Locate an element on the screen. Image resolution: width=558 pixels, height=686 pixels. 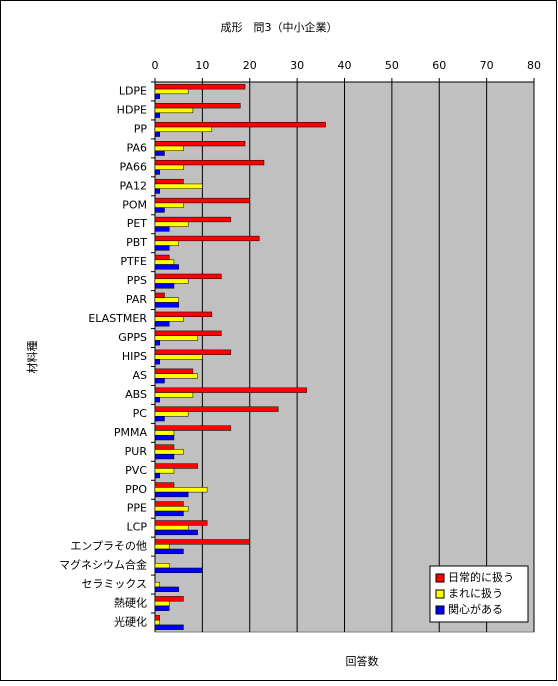
x-axis-label: 回答数 is located at coordinates (362, 661).